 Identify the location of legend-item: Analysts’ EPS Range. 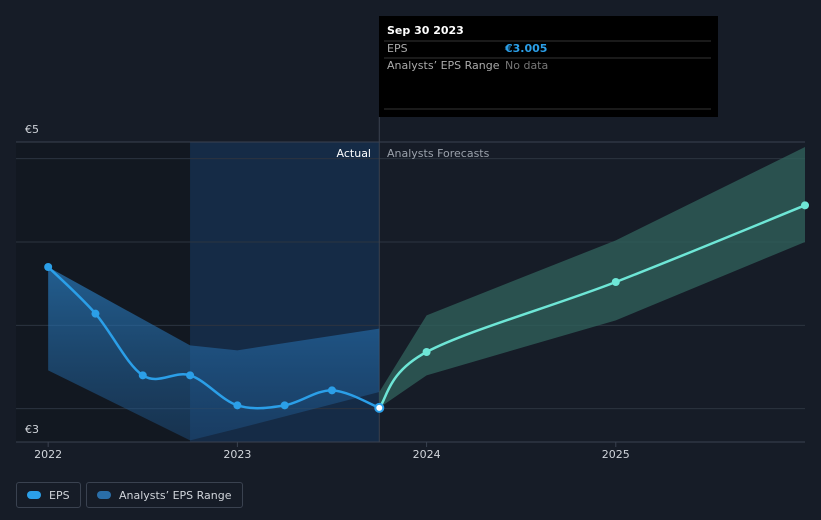
(164, 495).